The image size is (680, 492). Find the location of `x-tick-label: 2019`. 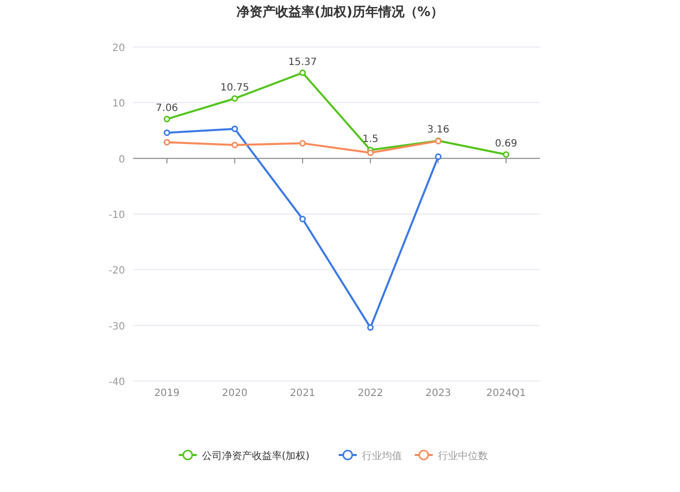

x-tick-label: 2019 is located at coordinates (167, 393).